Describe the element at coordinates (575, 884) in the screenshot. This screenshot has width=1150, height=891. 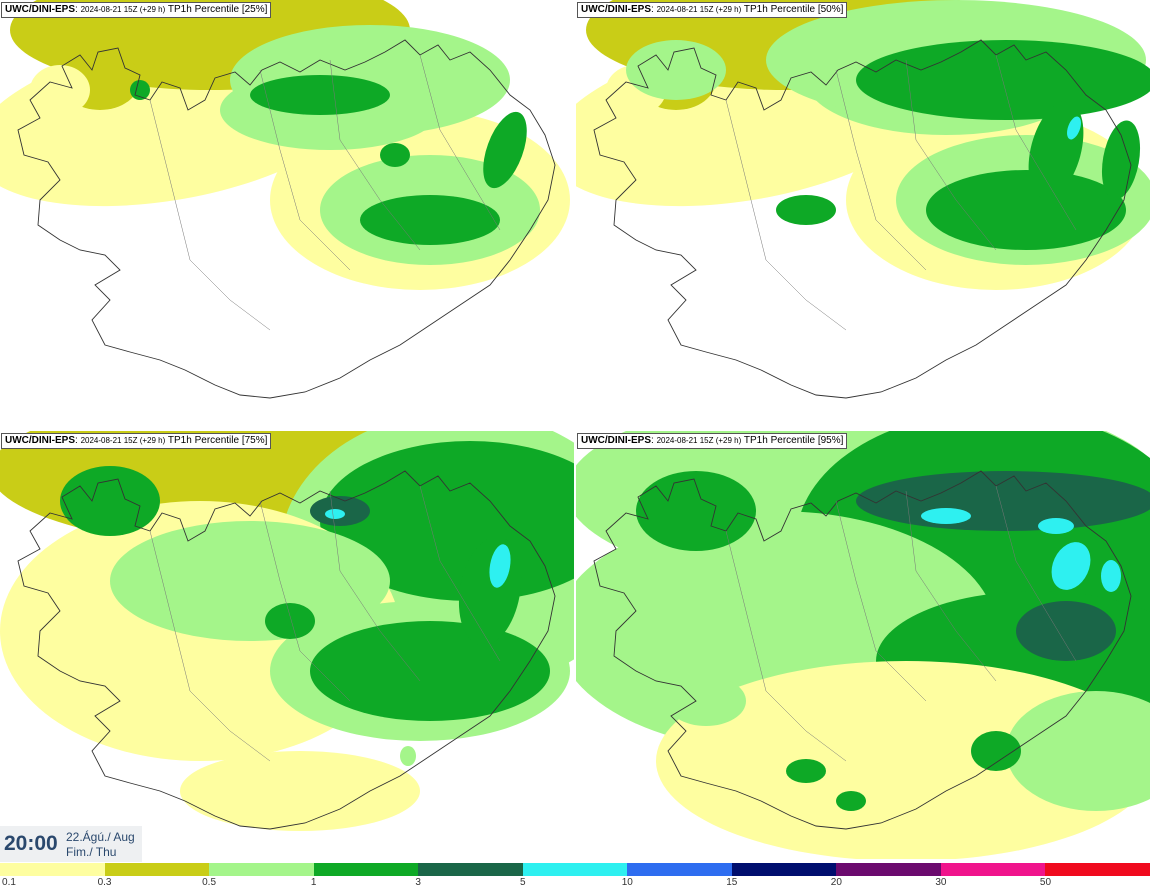
I see `colorbar-ticks: 0.1 0.3 0.5 1 3 5 10 15 20 30 50` at that location.